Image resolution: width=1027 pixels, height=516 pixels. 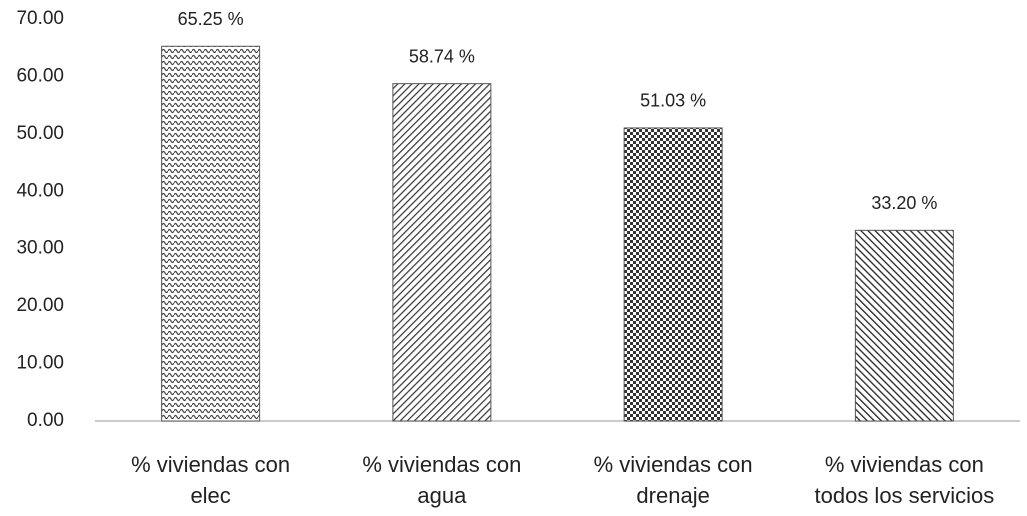 What do you see at coordinates (673, 101) in the screenshot?
I see `value-label: 51.03 %` at bounding box center [673, 101].